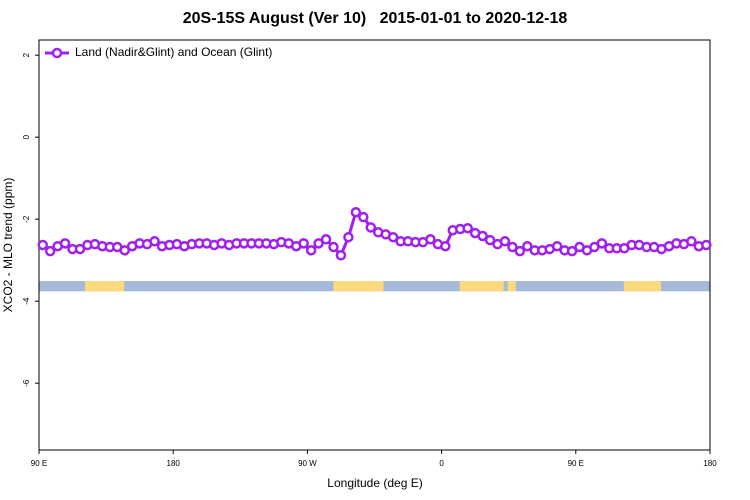 Image resolution: width=750 pixels, height=500 pixels. What do you see at coordinates (26, 383) in the screenshot?
I see `y-tick-label: -6` at bounding box center [26, 383].